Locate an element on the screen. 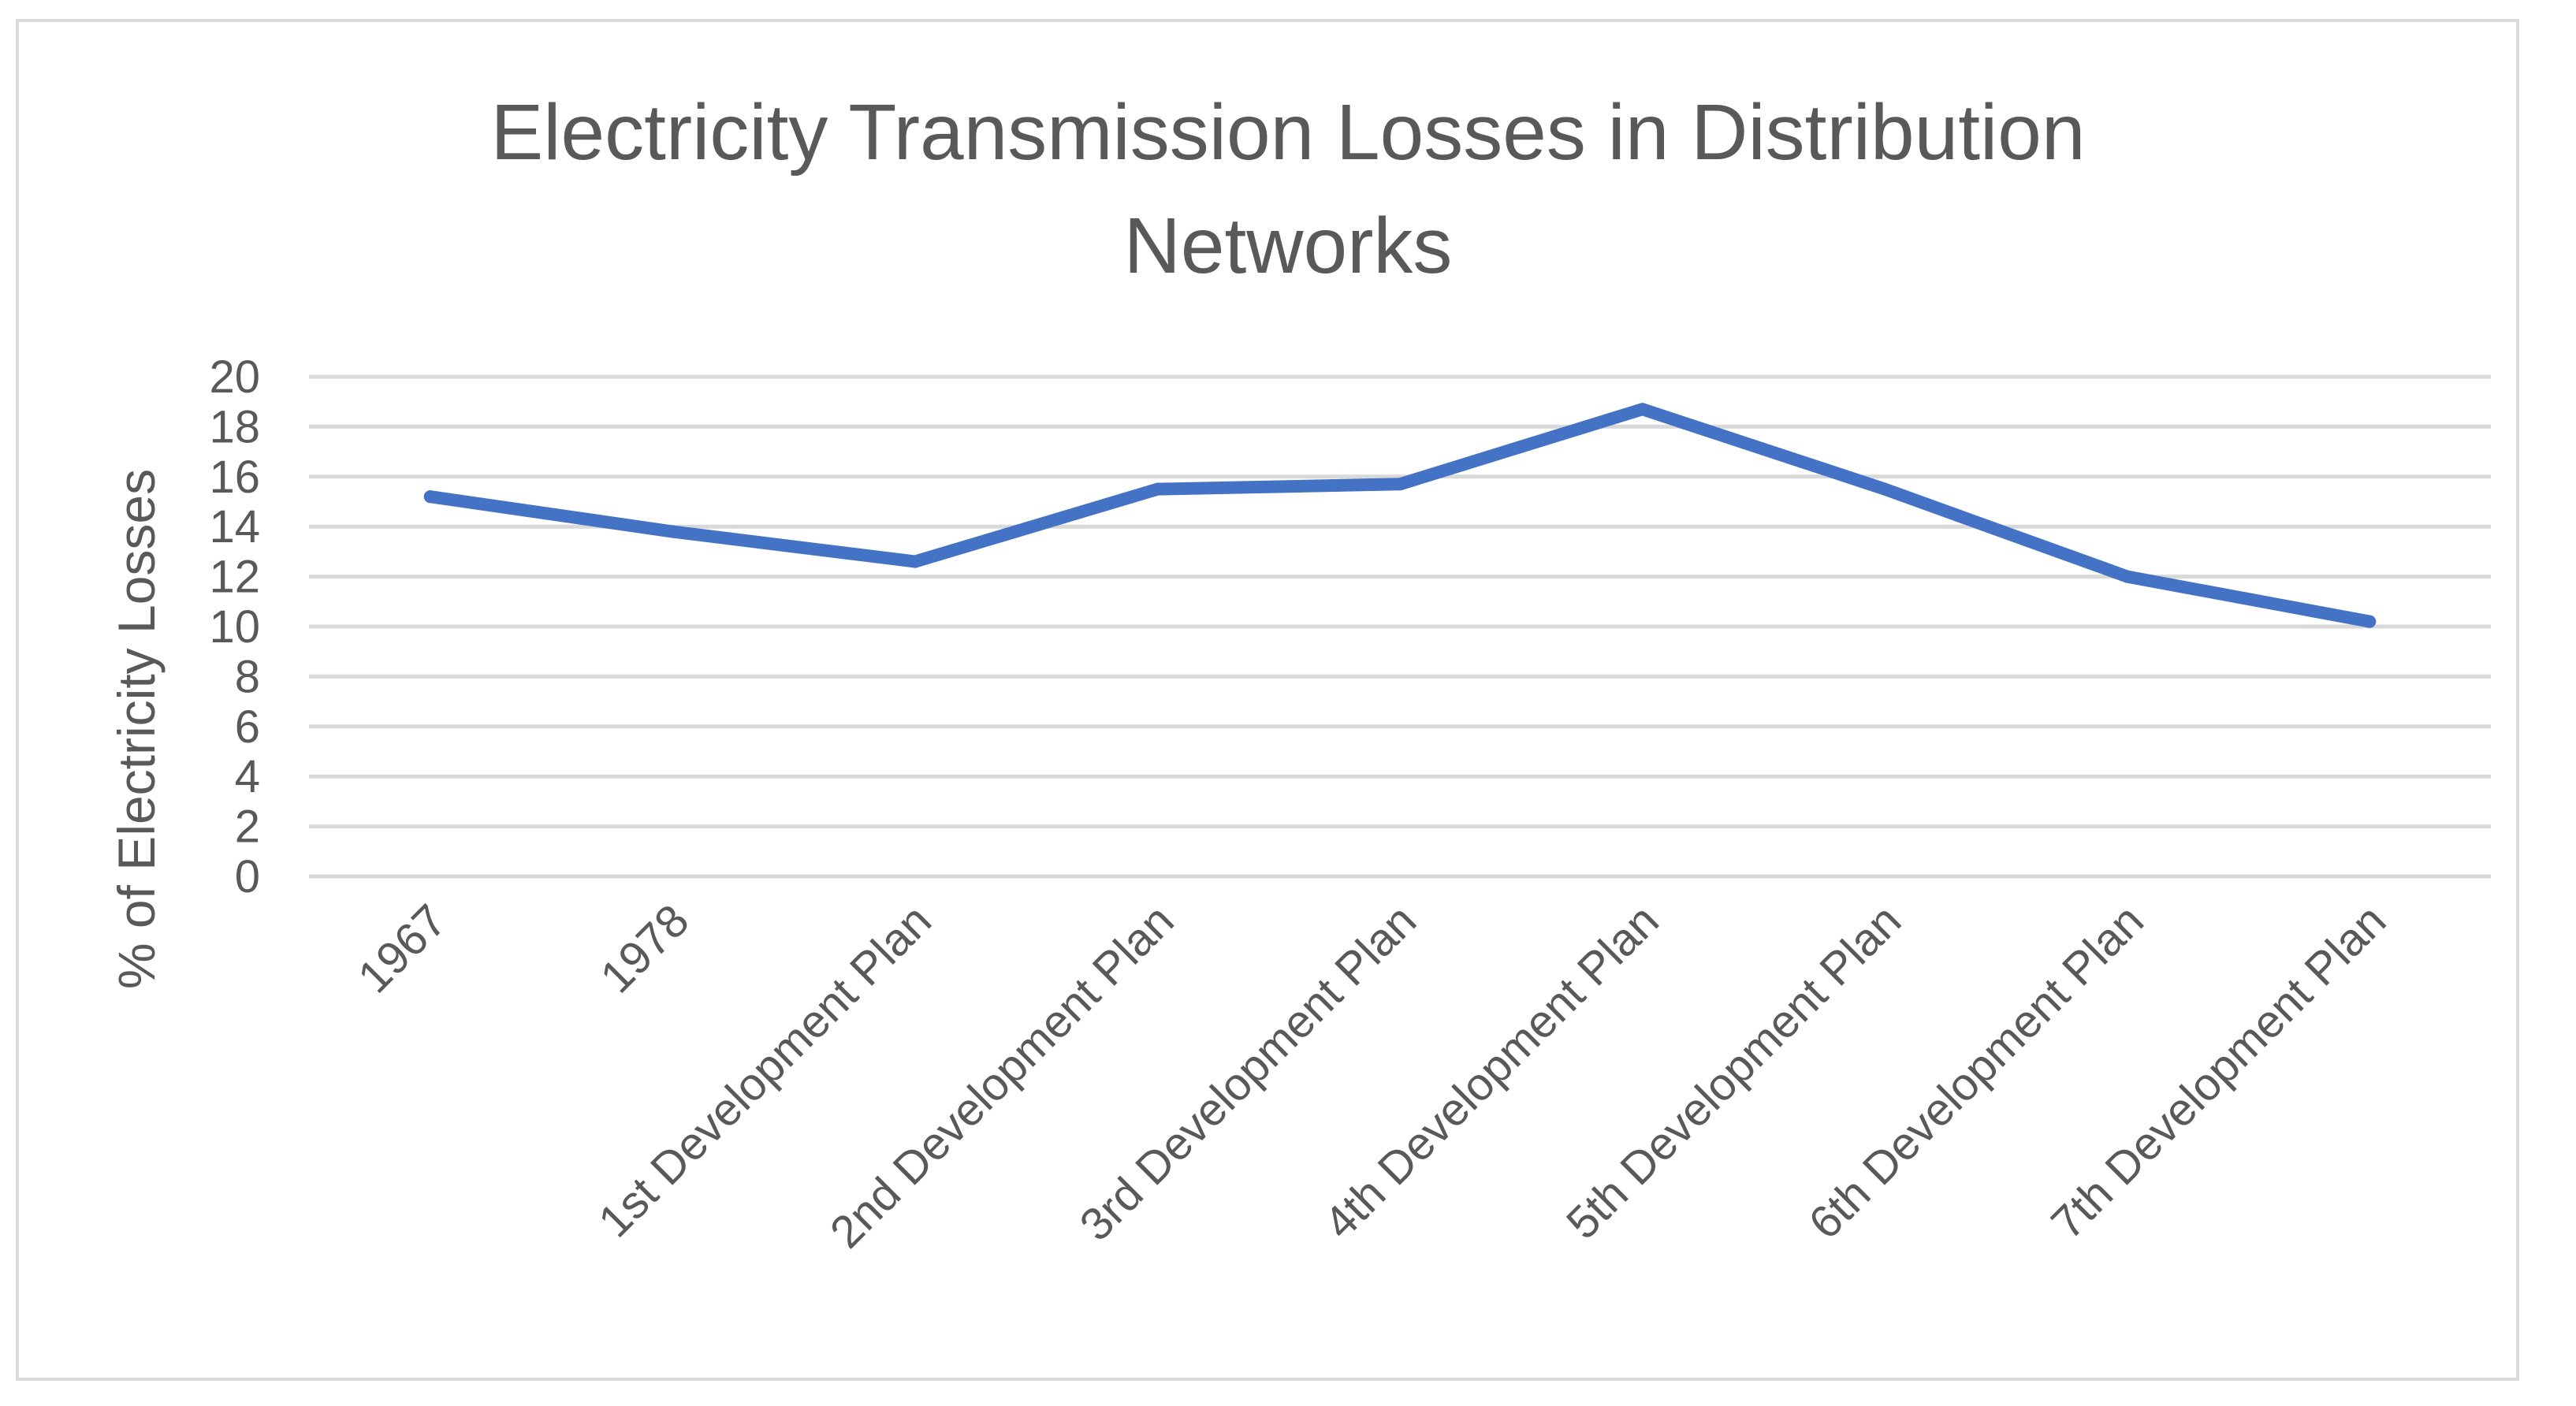 The width and height of the screenshot is (2576, 1406). x-category-label: 1978 is located at coordinates (644, 948).